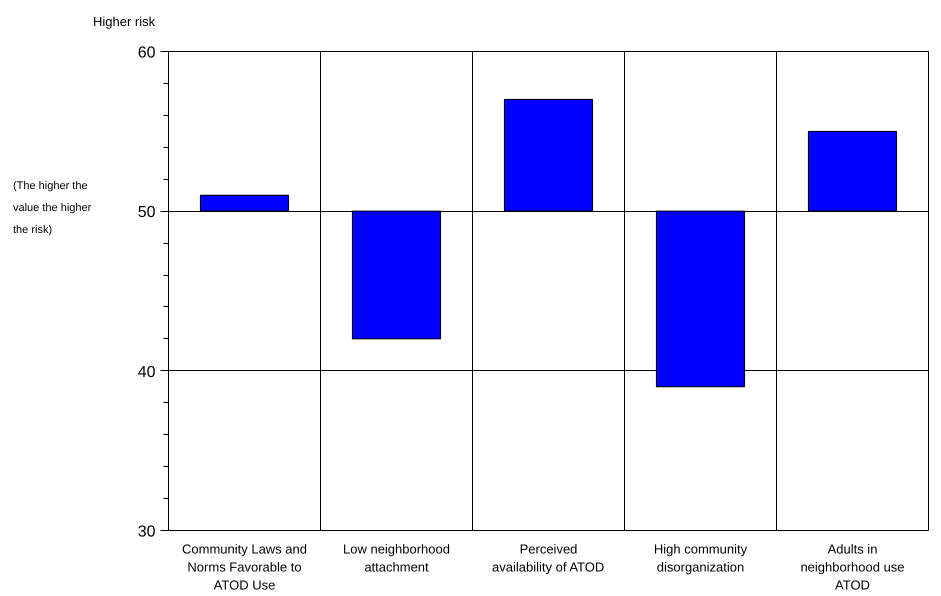  I want to click on x-tick-label: Community Laws and Norms Favorable to ATOD Use, so click(244, 567).